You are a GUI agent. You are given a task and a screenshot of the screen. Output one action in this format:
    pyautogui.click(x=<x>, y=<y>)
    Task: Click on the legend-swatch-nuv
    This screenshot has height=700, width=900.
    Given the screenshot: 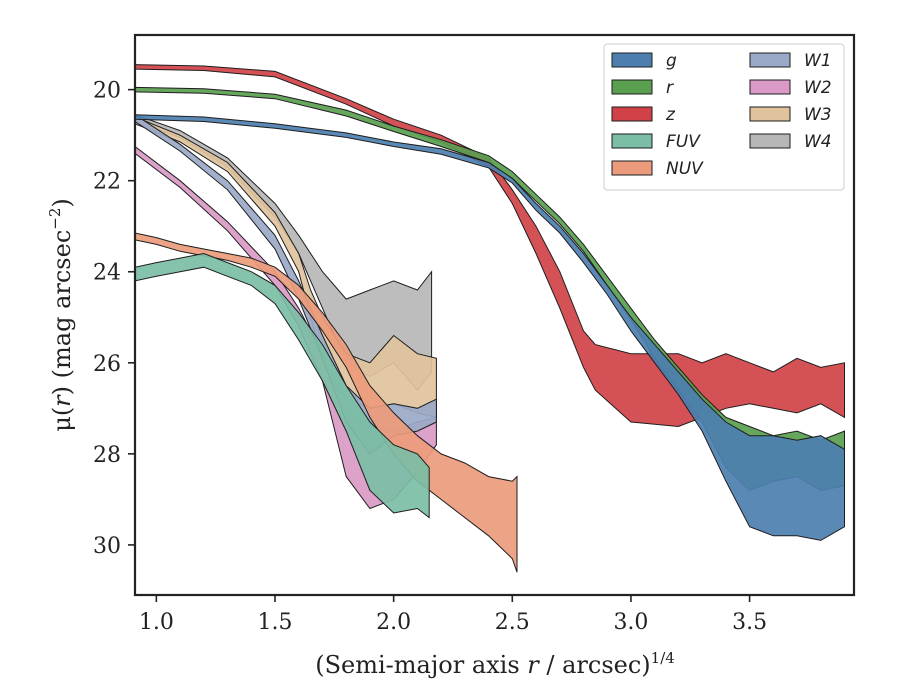 What is the action you would take?
    pyautogui.click(x=632, y=168)
    